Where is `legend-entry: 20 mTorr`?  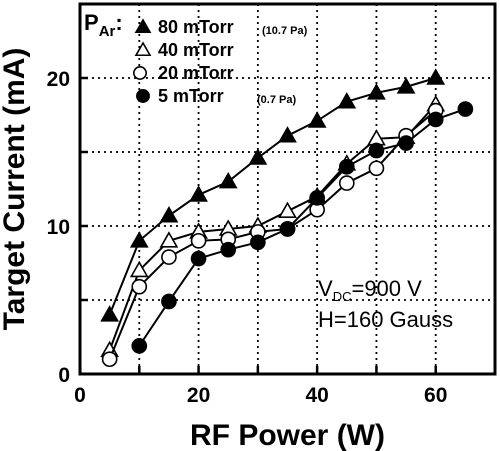 legend-entry: 20 mTorr is located at coordinates (183, 73).